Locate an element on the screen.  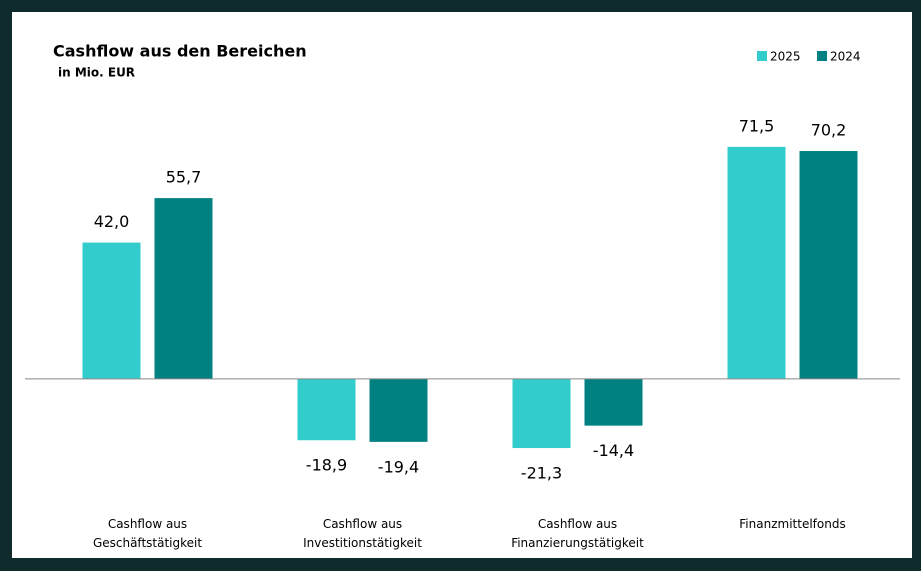
x-tick-label: Cashflow aus Investitionstätigkeit is located at coordinates (362, 533).